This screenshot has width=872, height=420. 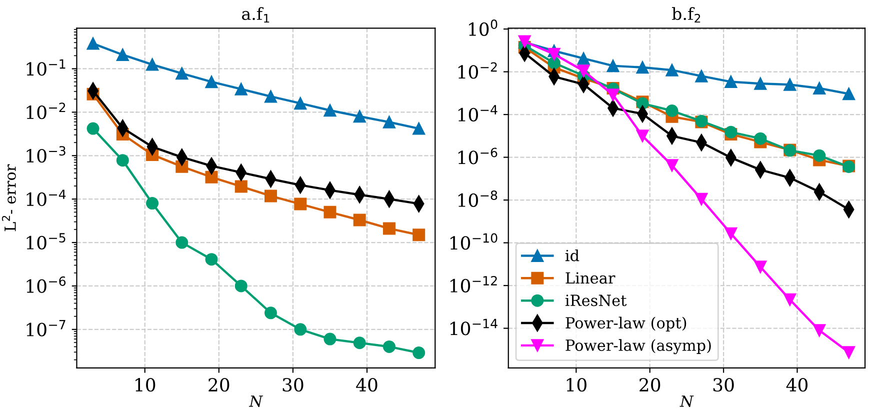 I want to click on y-tick-label: 10$^{0}$, so click(x=483, y=27).